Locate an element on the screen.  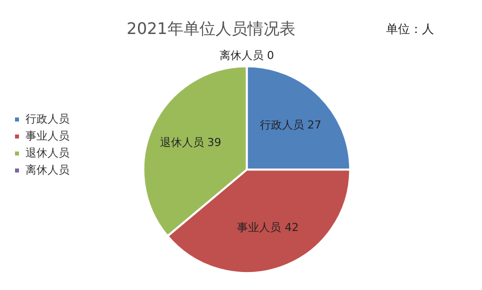
legend-label: 离休人员 is located at coordinates (48, 169).